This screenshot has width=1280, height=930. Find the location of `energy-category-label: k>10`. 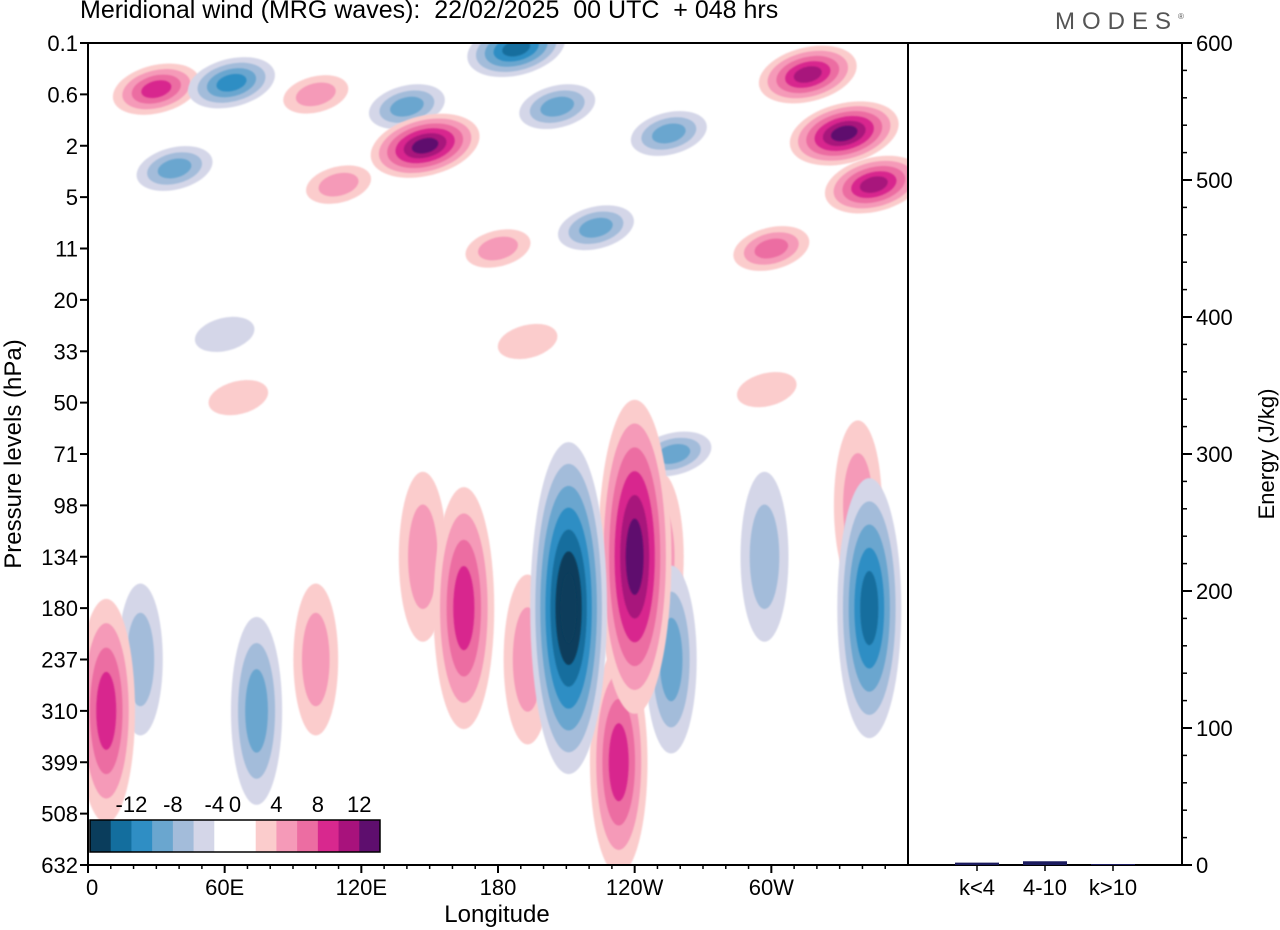

energy-category-label: k>10 is located at coordinates (1113, 887).